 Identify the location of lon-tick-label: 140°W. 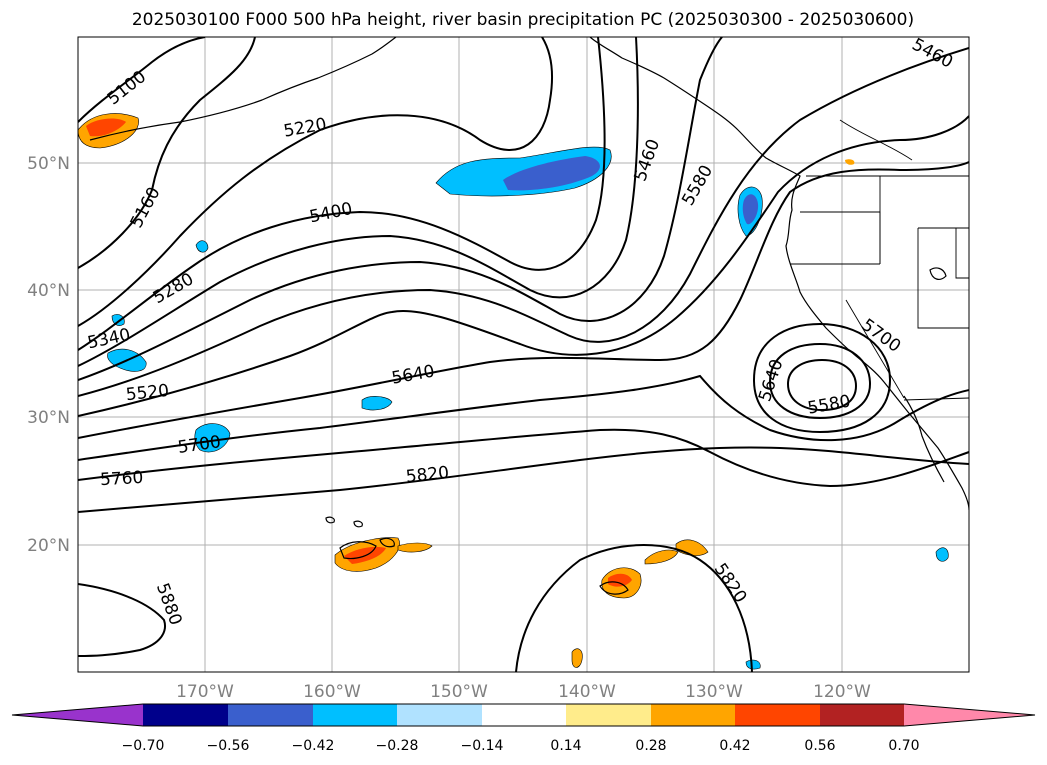
(587, 692).